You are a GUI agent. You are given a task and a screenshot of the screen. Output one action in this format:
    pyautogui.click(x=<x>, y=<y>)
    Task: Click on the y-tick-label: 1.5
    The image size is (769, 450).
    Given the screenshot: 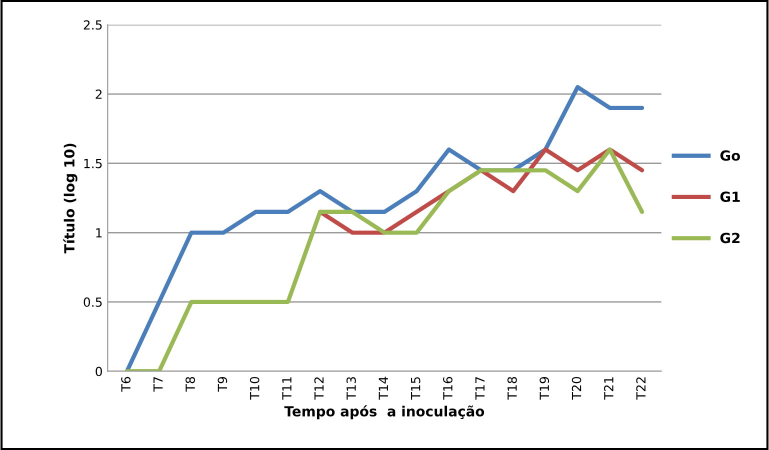 What is the action you would take?
    pyautogui.click(x=93, y=163)
    